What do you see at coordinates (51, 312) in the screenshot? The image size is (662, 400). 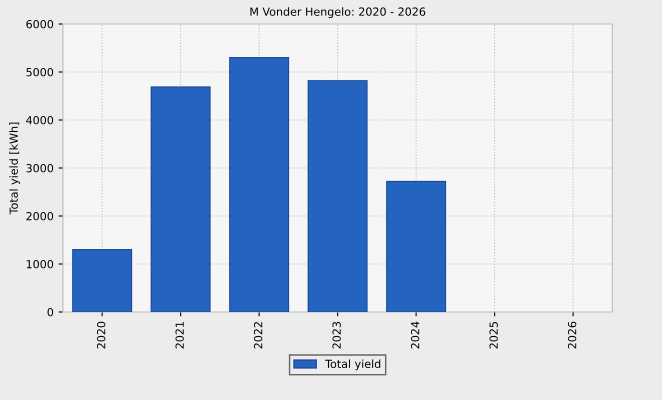 I see `y-tick-label: 0` at bounding box center [51, 312].